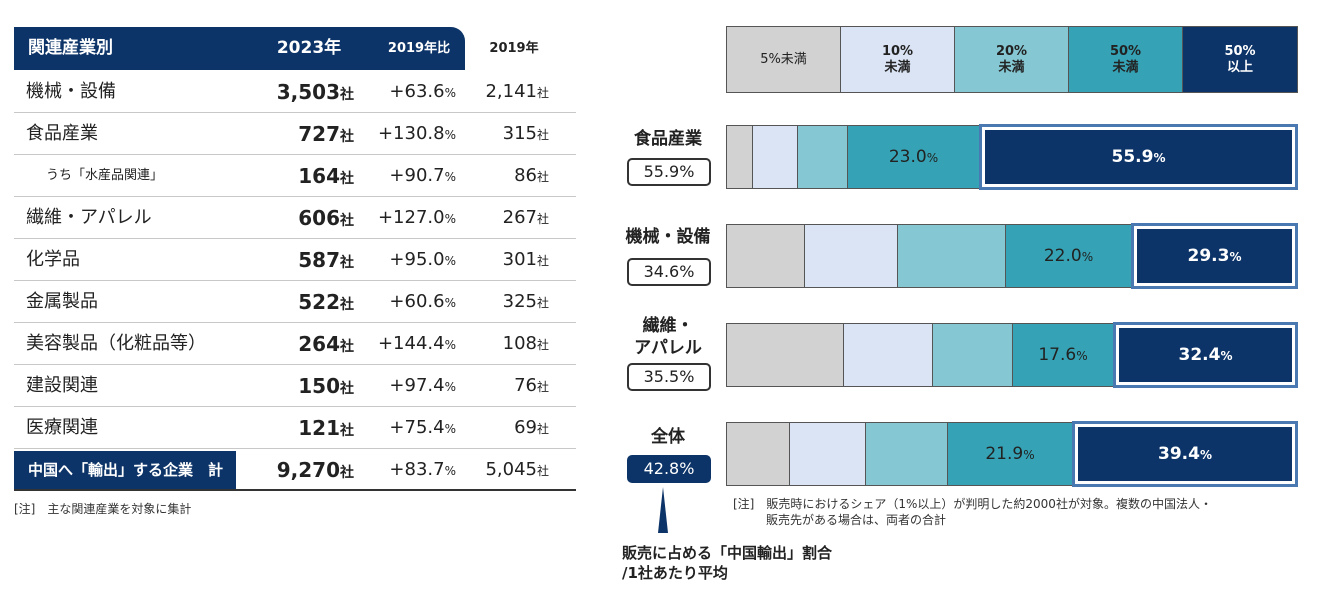 The height and width of the screenshot is (602, 1325). I want to click on bar-segment: 23.0%, so click(913, 157).